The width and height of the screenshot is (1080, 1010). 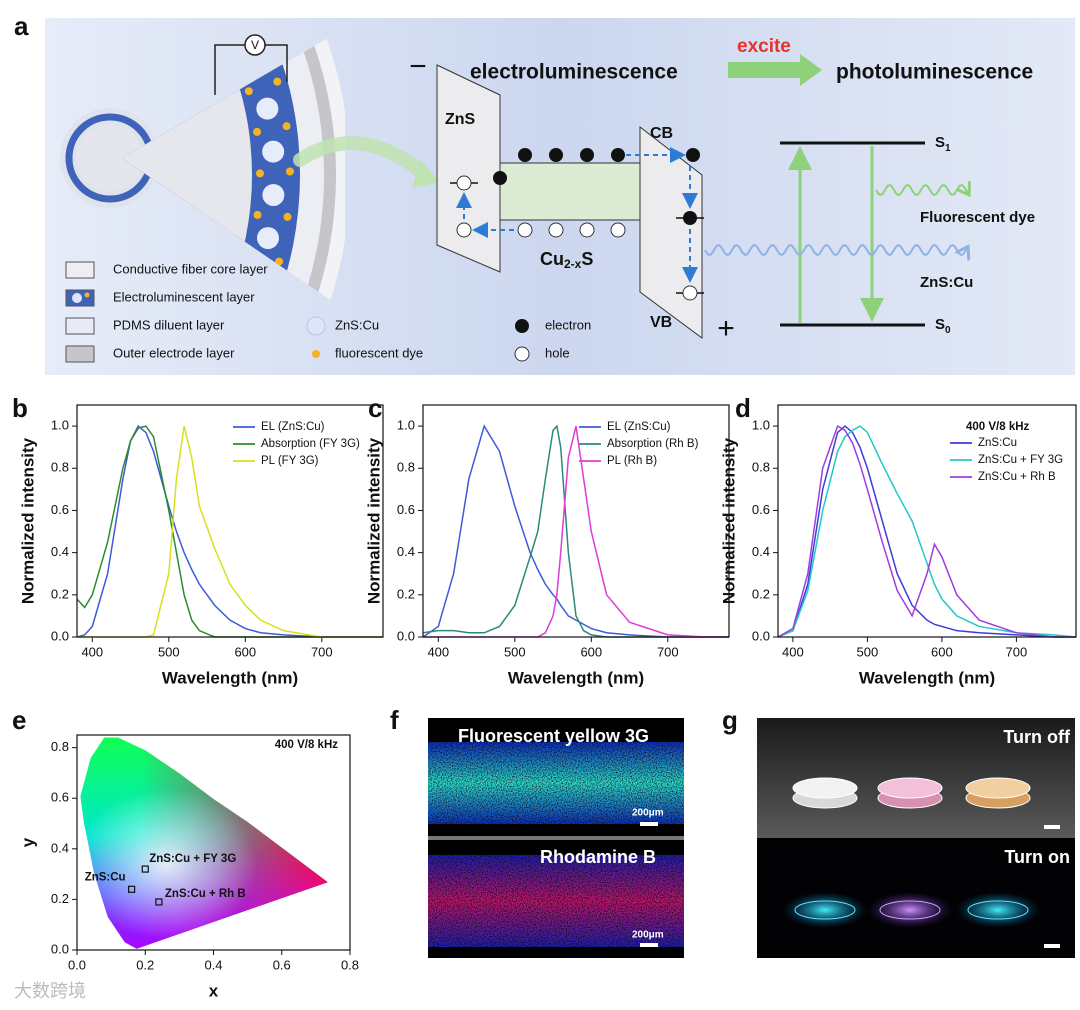 What do you see at coordinates (19, 720) in the screenshot?
I see `panel-label: e` at bounding box center [19, 720].